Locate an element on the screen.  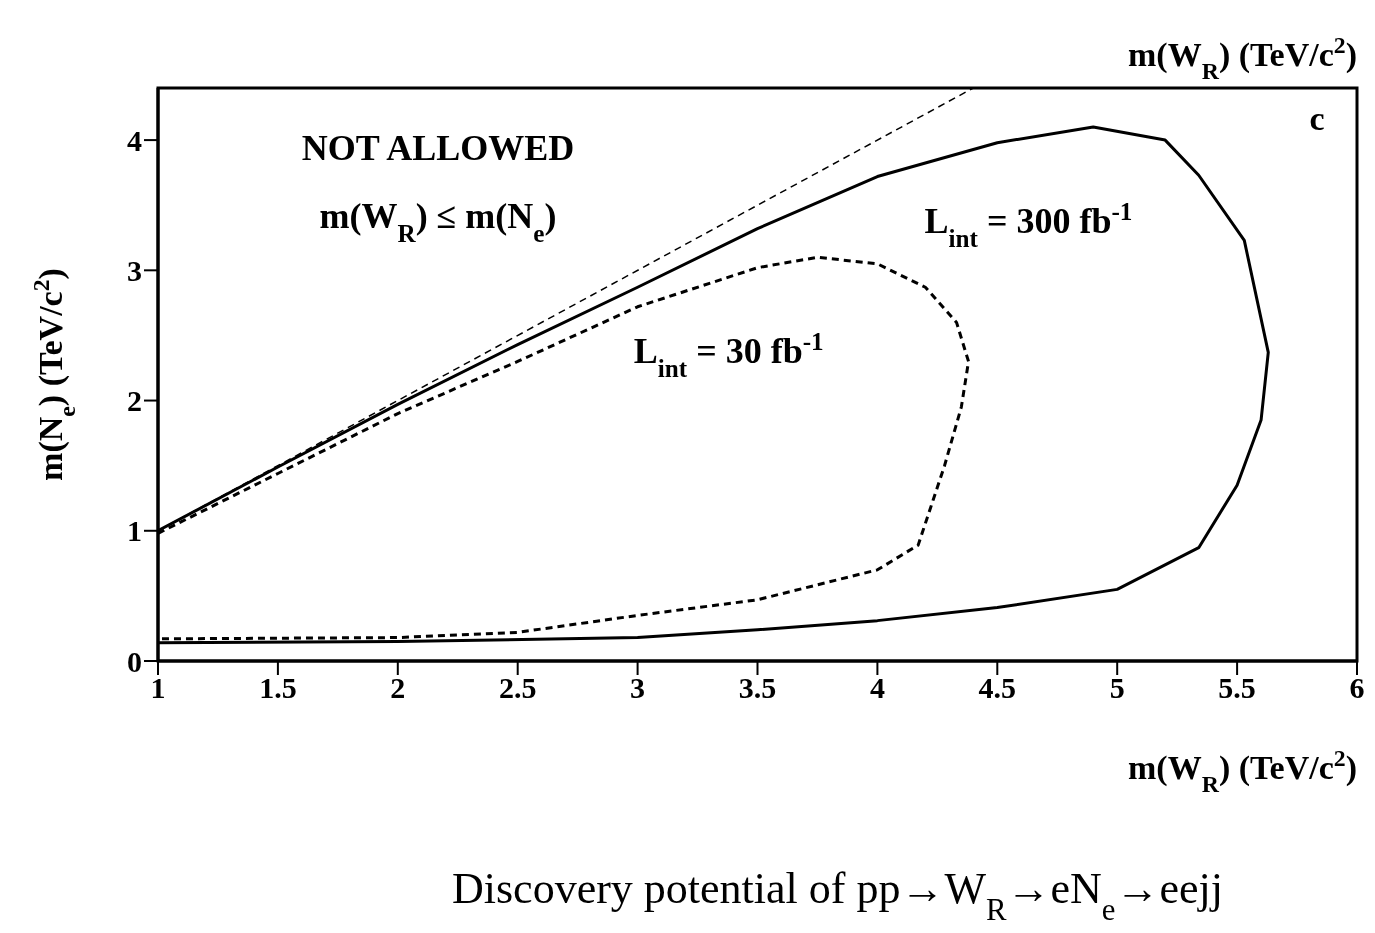
x-axis-title: m(W$_{R}$) (TeV/c$^{2}$) is located at coordinates (1242, 771).